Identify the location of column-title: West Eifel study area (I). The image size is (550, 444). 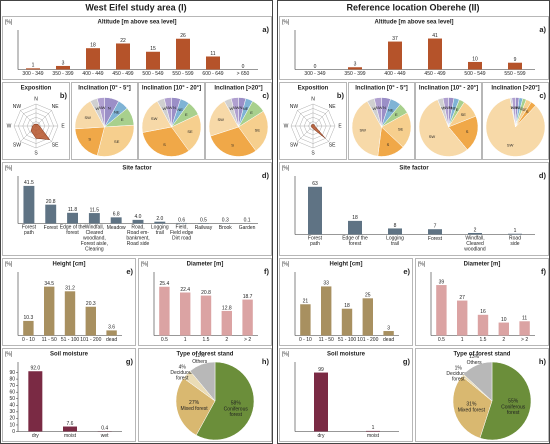
(135, 7).